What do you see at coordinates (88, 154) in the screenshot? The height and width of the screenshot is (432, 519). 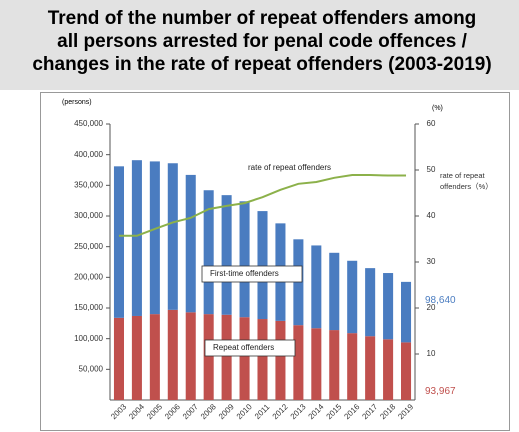 I see `y-tick-label: 400,000` at bounding box center [88, 154].